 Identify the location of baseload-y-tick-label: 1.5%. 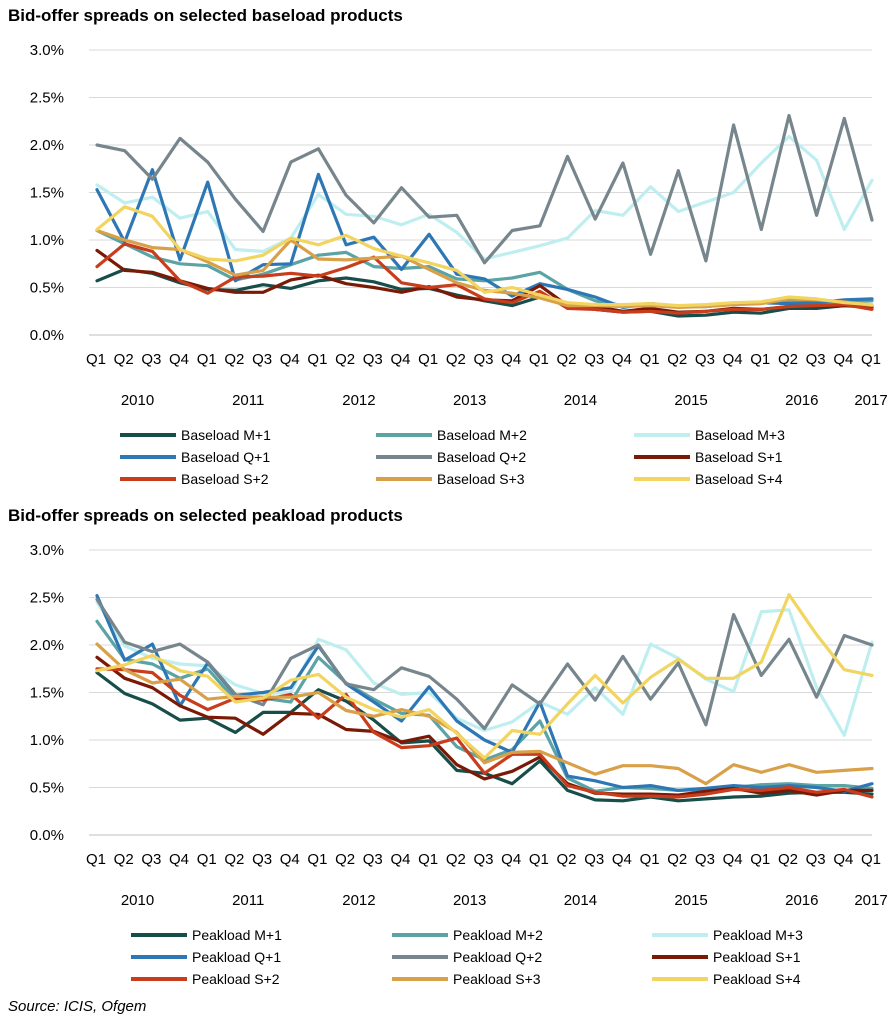
(47, 193).